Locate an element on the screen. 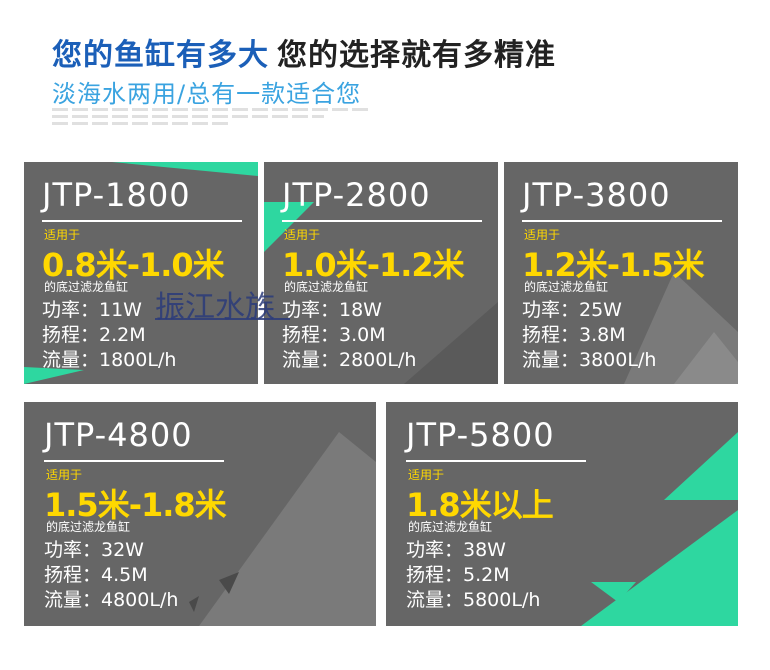 The width and height of the screenshot is (770, 670). spec-head: 扬程：3.0M is located at coordinates (334, 335).